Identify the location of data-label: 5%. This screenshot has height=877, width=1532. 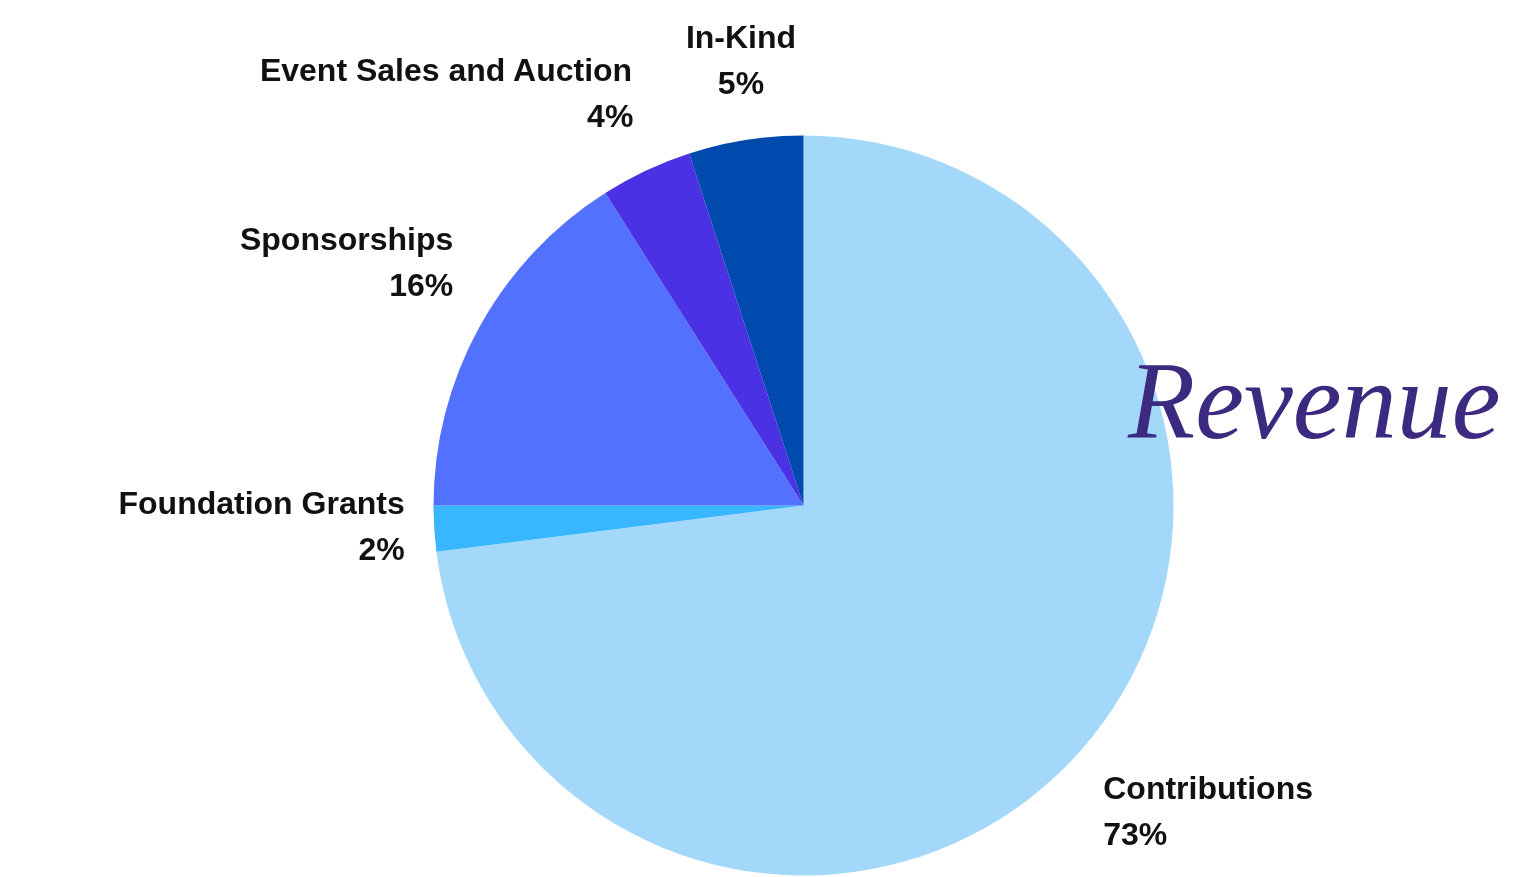
(741, 82).